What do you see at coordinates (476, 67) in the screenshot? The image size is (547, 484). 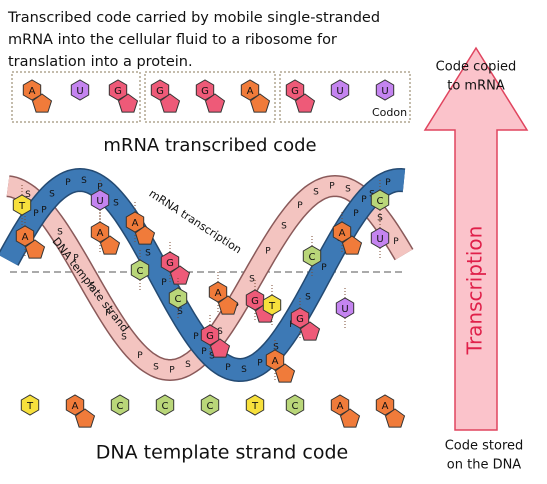 I see `arrow-top-text: Code copied` at bounding box center [476, 67].